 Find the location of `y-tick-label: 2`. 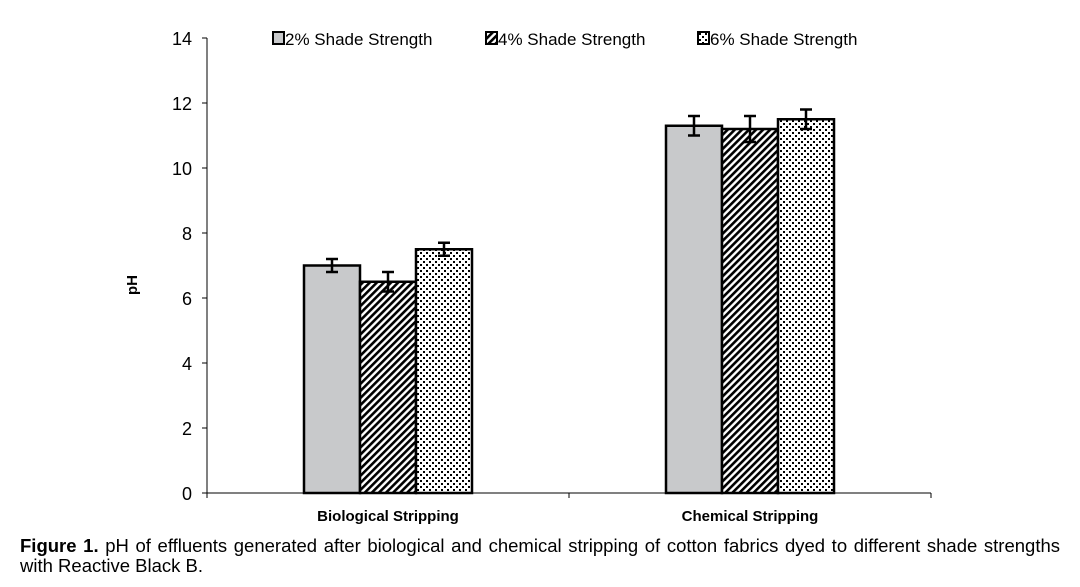

y-tick-label: 2 is located at coordinates (187, 429).